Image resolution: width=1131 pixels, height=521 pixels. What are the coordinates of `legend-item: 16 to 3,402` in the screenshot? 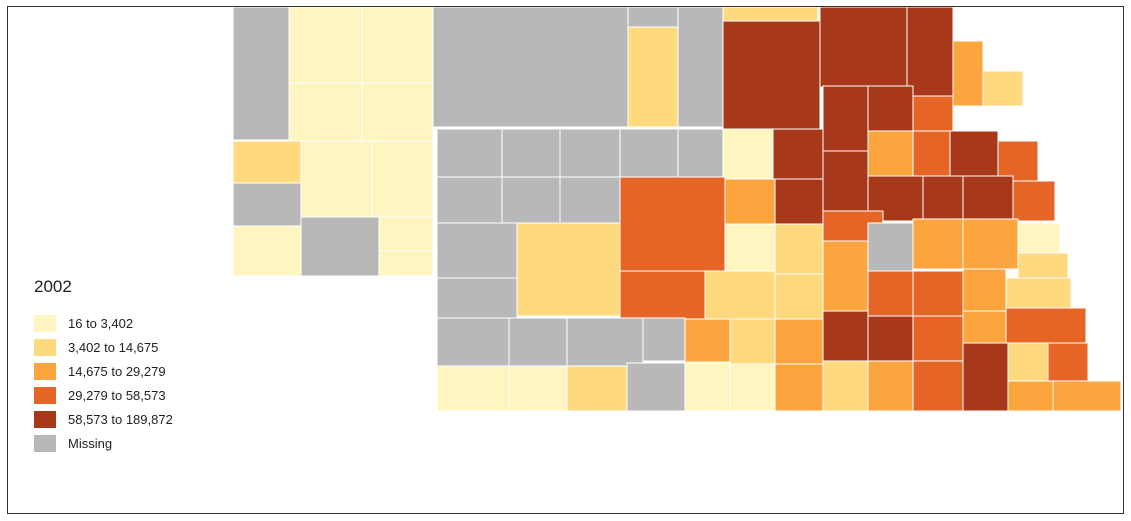 It's located at (103, 323).